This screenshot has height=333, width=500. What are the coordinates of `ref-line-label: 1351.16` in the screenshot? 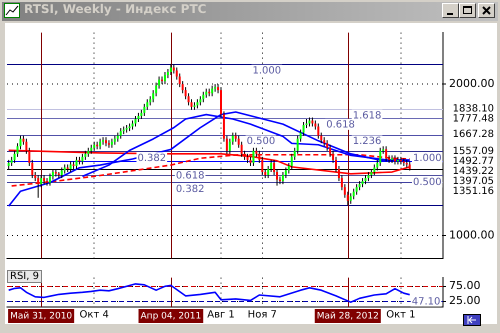 It's located at (473, 191).